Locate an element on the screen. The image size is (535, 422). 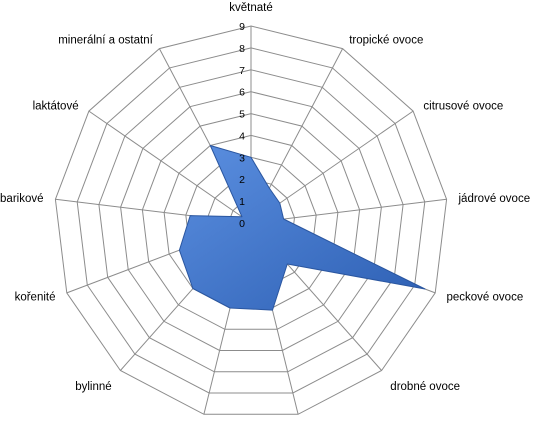
category-label-8: bylinné is located at coordinates (93, 387).